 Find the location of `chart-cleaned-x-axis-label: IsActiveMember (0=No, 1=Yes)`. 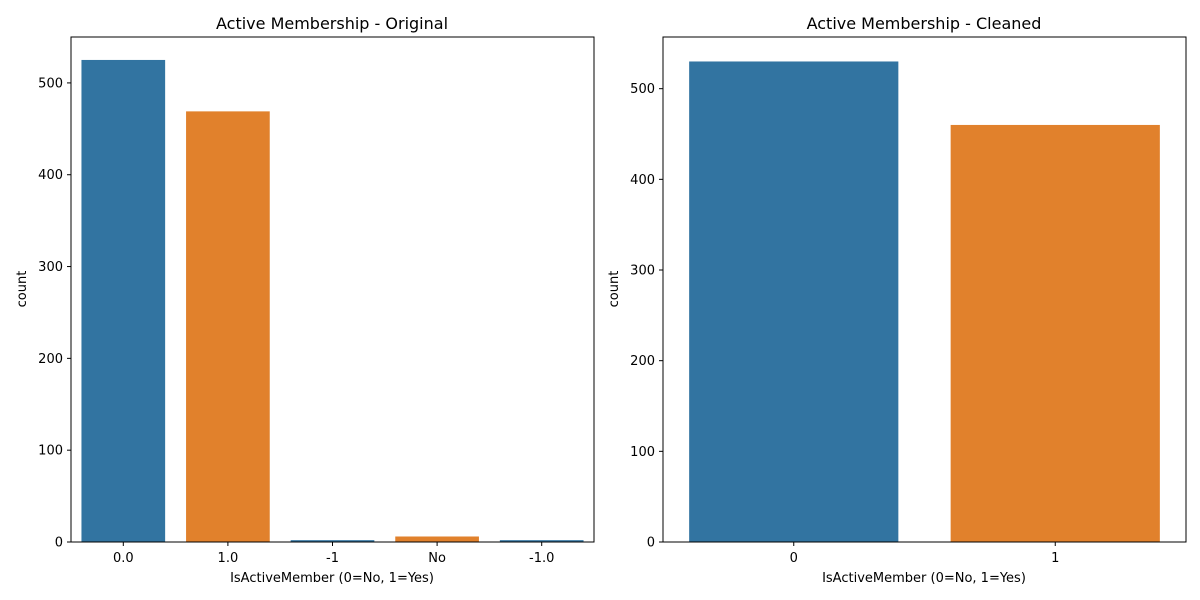

chart-cleaned-x-axis-label: IsActiveMember (0=No, 1=Yes) is located at coordinates (924, 578).